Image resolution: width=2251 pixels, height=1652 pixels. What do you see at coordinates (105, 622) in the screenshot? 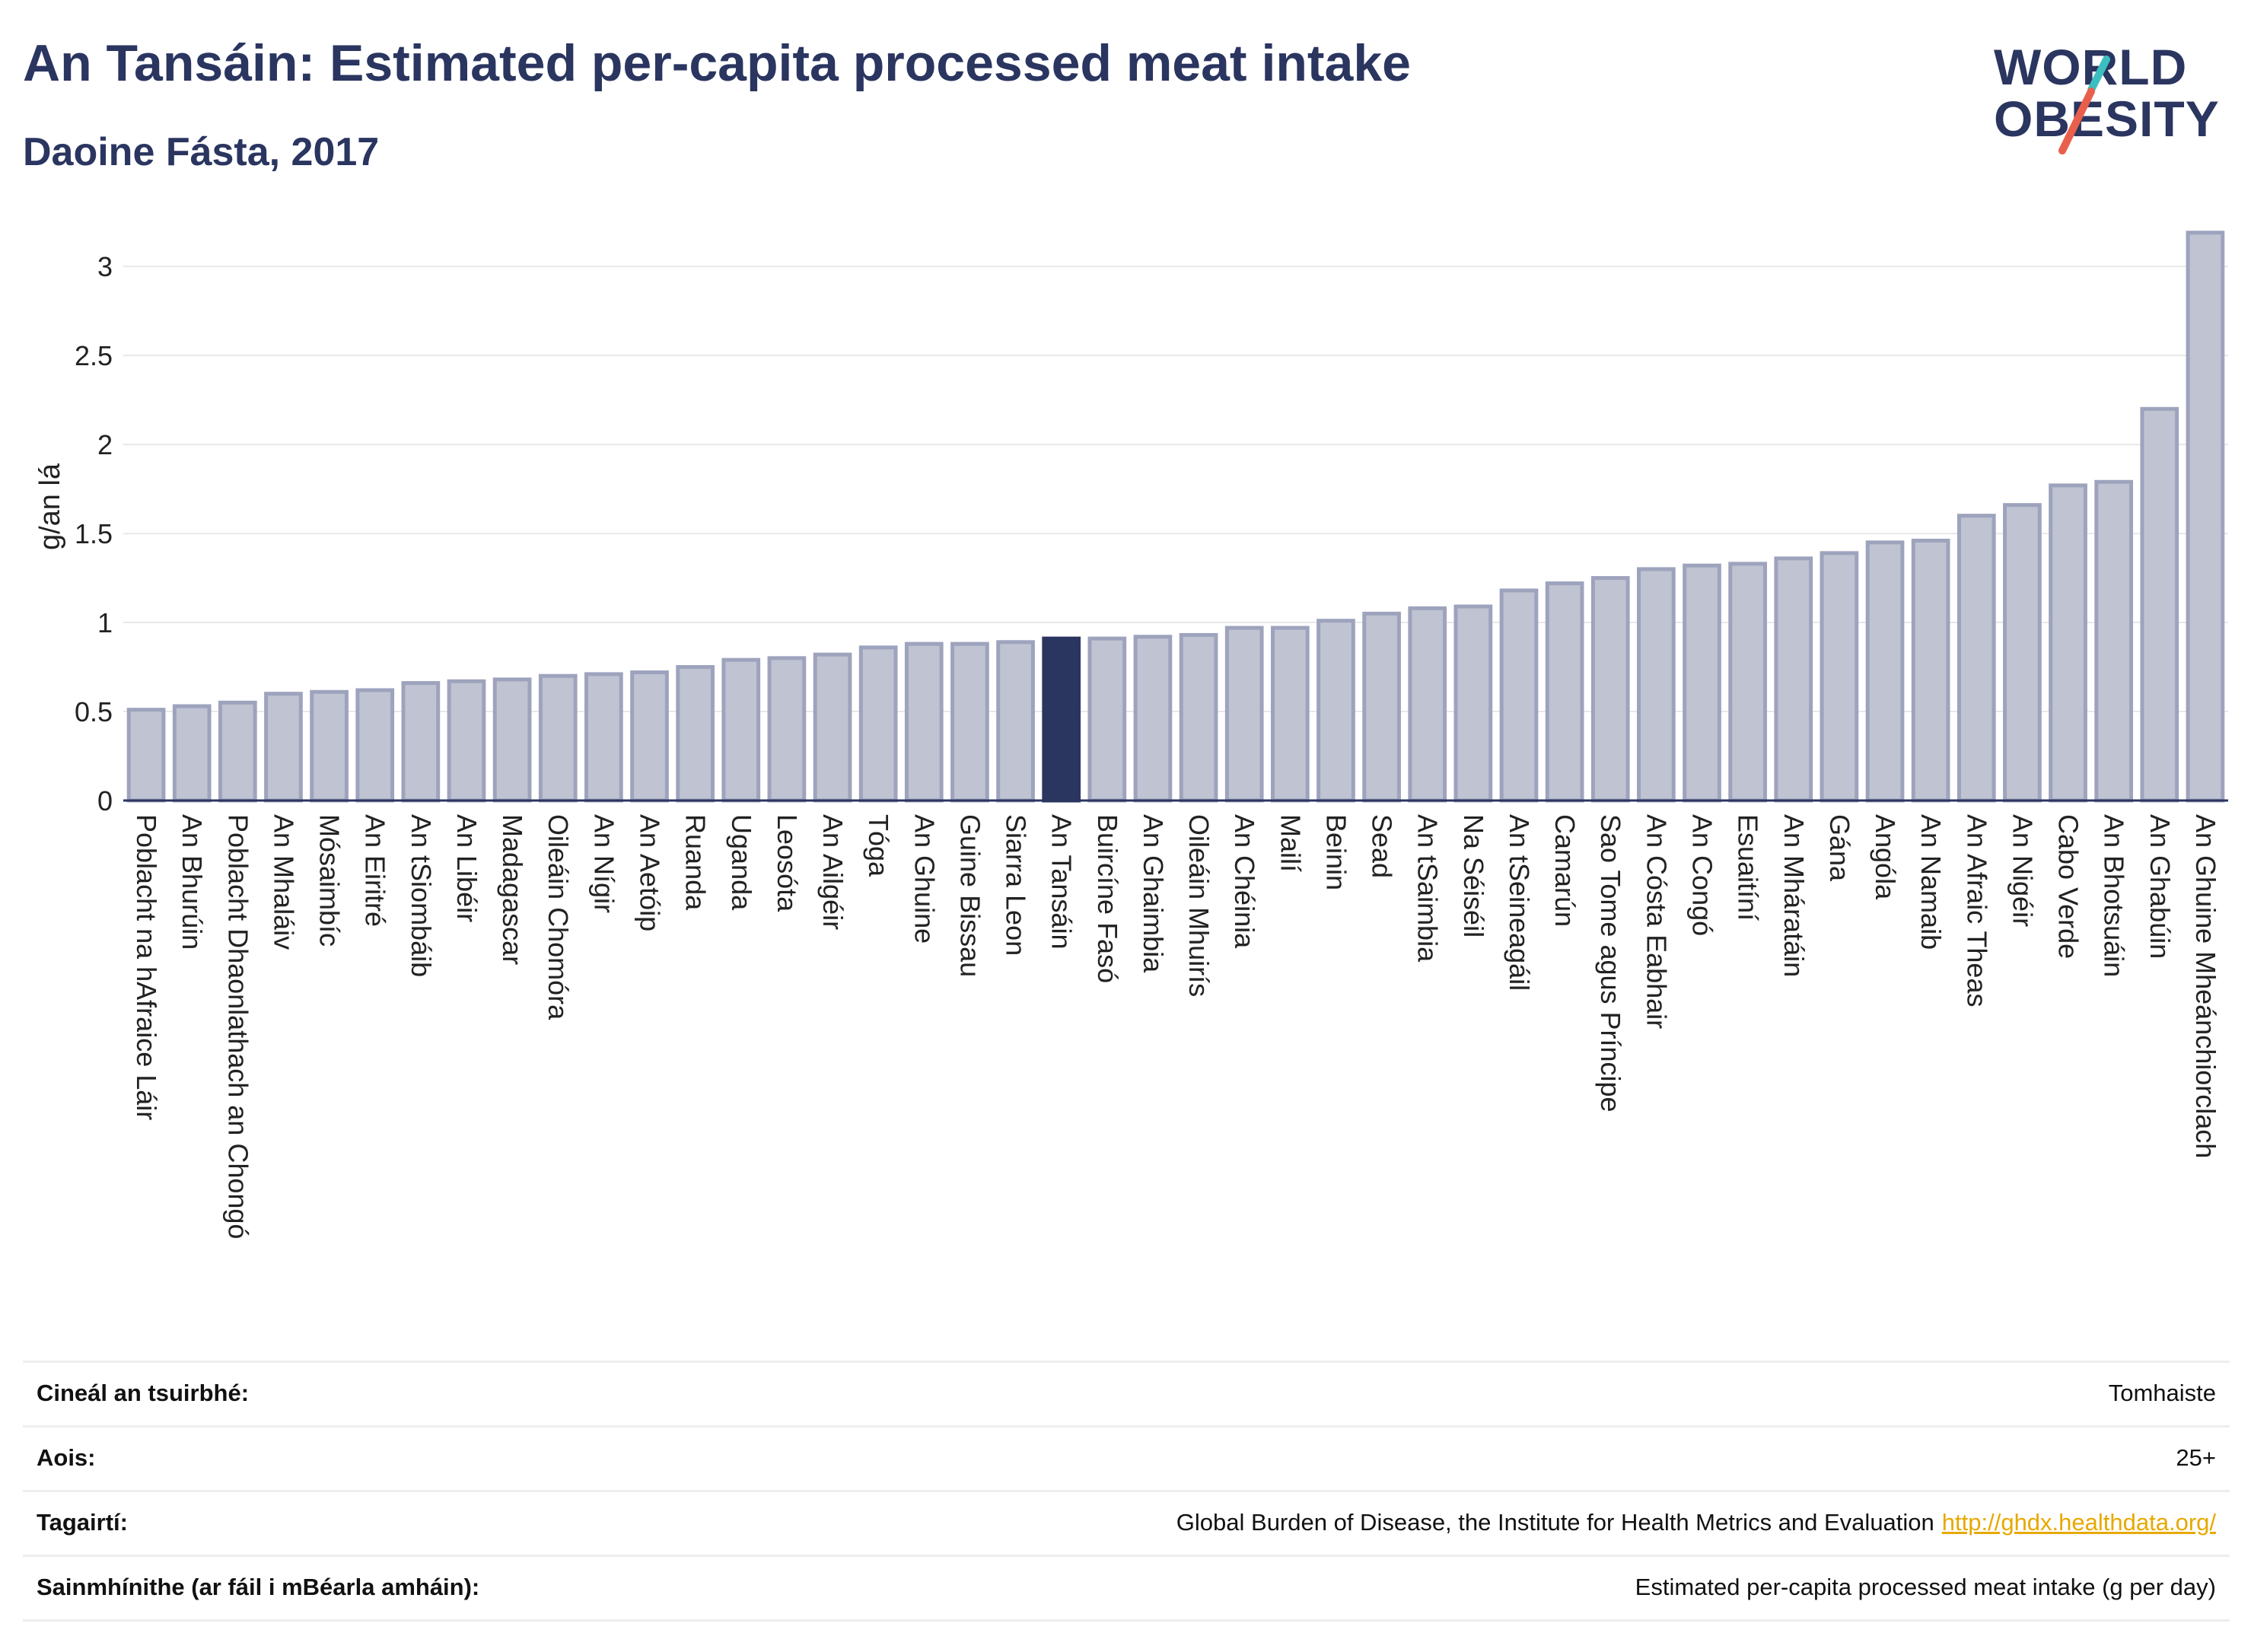
I see `y-tick-label: 1` at bounding box center [105, 622].